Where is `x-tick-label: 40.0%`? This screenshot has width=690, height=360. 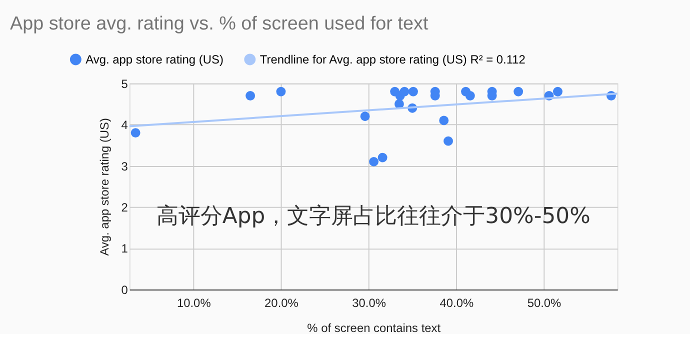
x-tick-label: 40.0% is located at coordinates (457, 303).